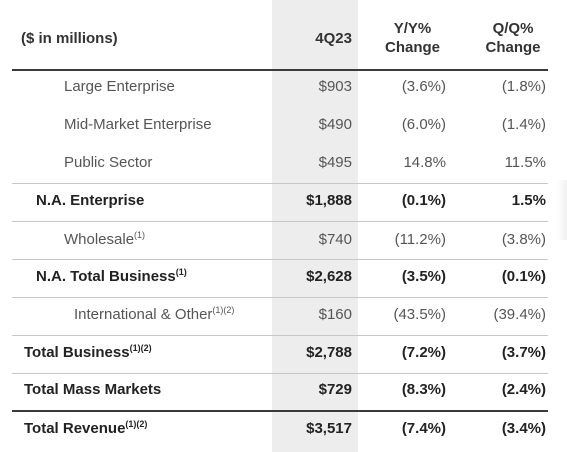 The width and height of the screenshot is (567, 452). What do you see at coordinates (77, 352) in the screenshot?
I see `total-business-text: Total Business` at bounding box center [77, 352].